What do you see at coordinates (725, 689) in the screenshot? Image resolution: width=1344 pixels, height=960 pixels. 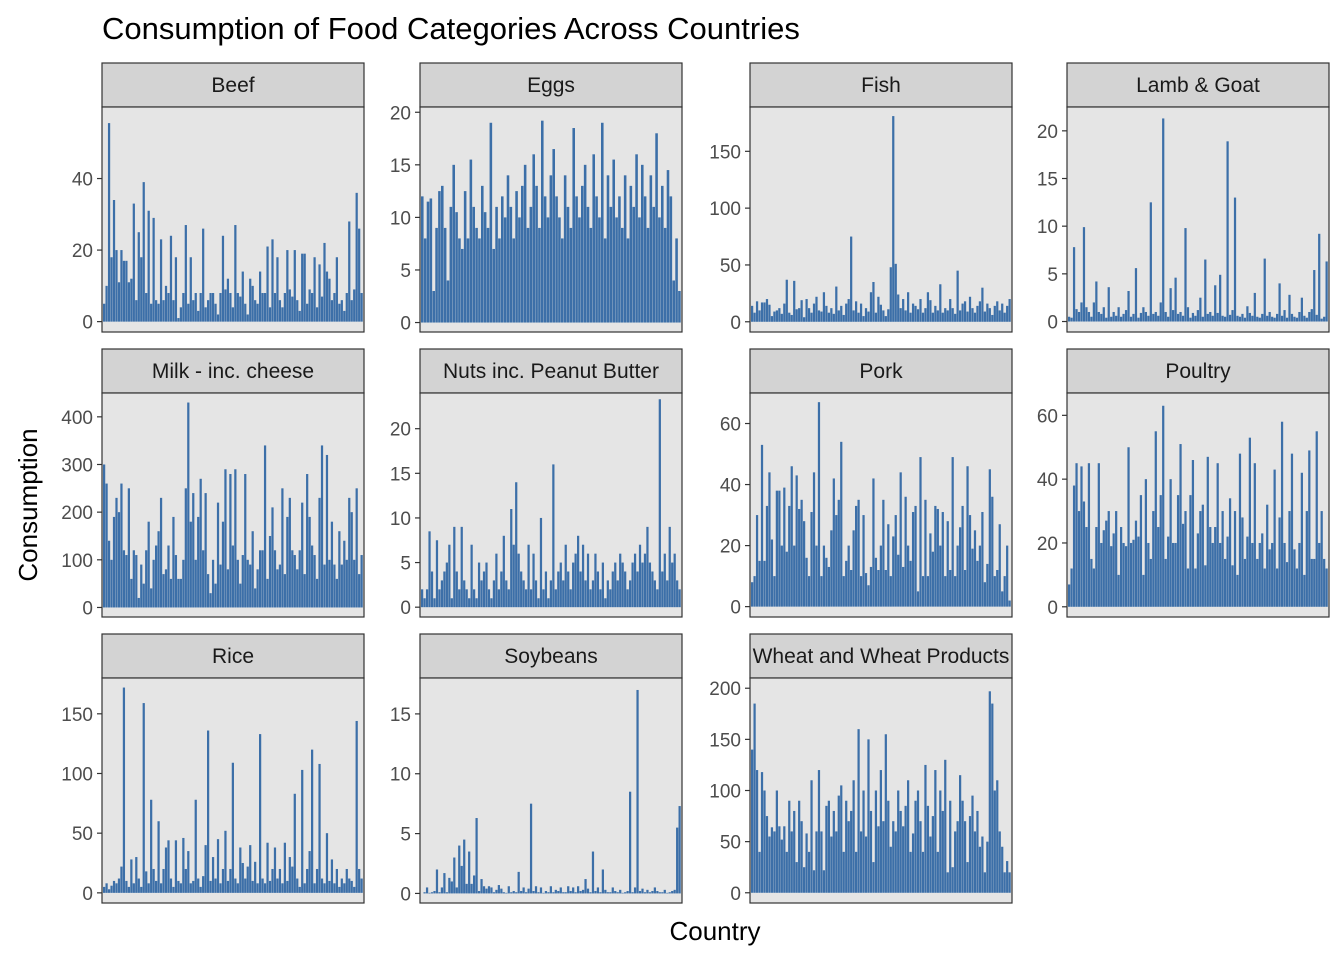 I see `y-tick-label: 200` at bounding box center [725, 689].